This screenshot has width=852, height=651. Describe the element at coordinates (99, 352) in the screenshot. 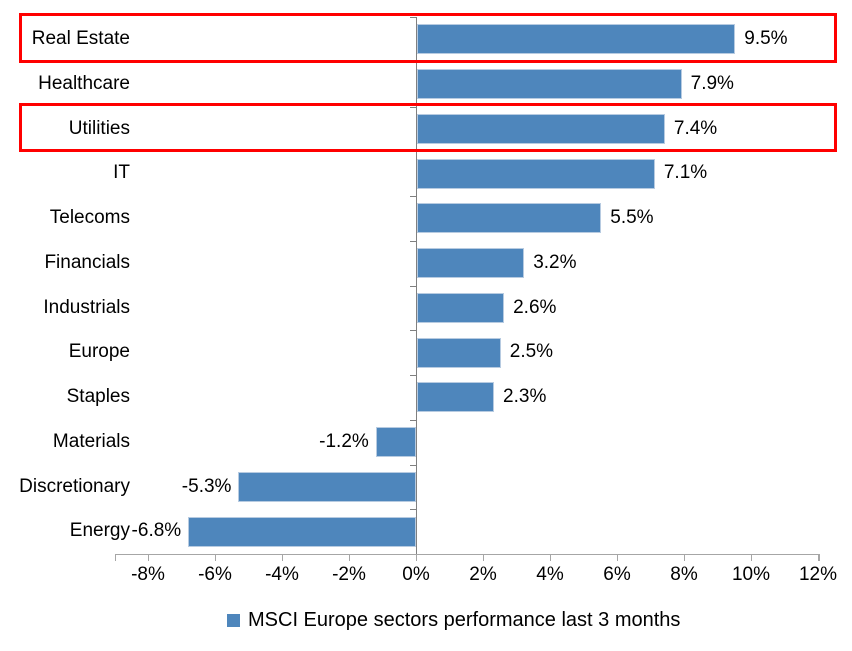

I see `category-label: Europe` at that location.